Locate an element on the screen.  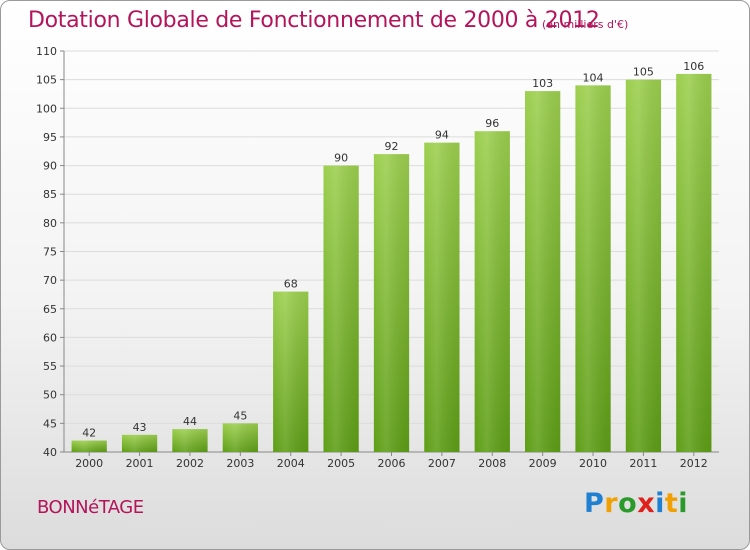
data-label: 43 is located at coordinates (140, 427).